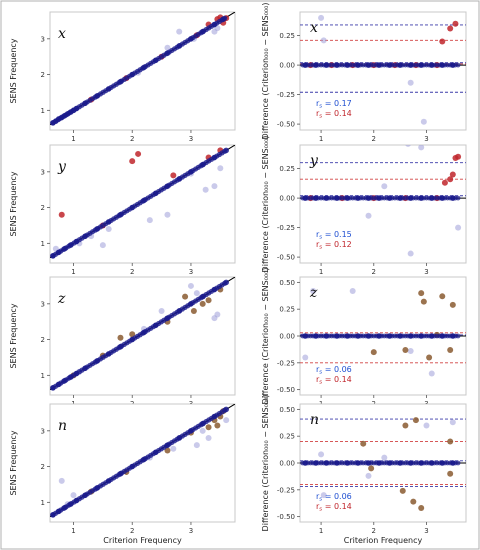  What do you see at coordinates (138, 342) in the screenshot?
I see `panel-z-left: 123123z` at bounding box center [138, 342].